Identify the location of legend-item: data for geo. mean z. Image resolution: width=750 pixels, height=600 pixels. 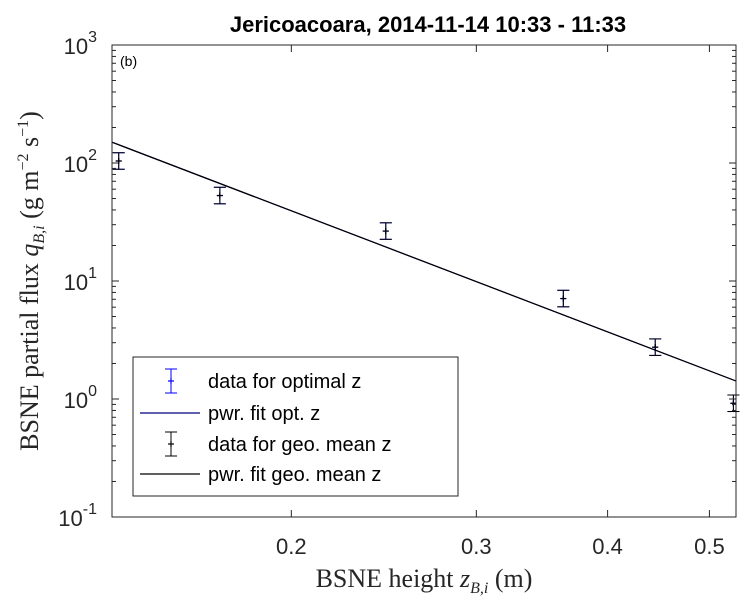
(278, 444).